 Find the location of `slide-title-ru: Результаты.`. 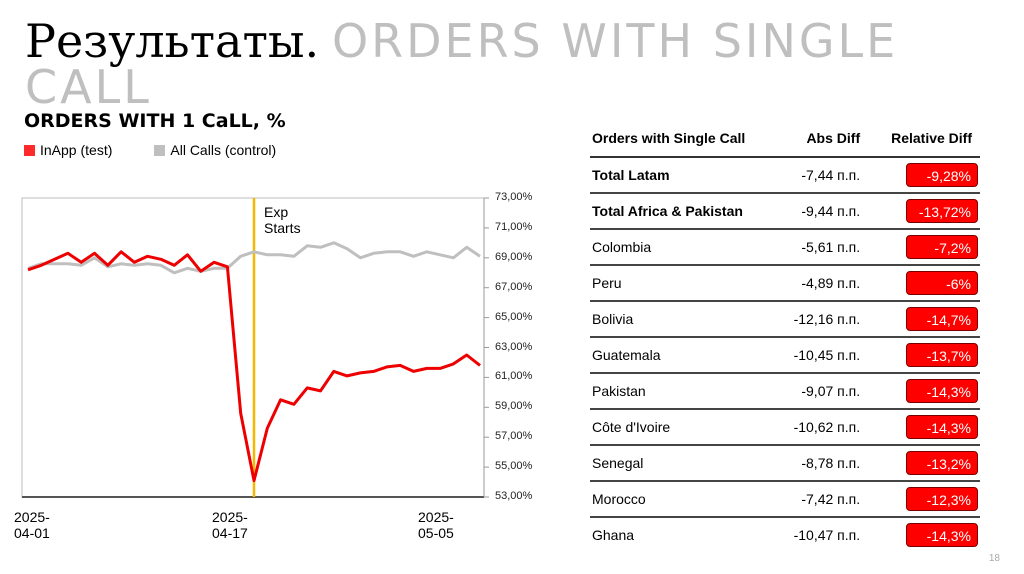

slide-title-ru: Результаты. is located at coordinates (172, 41).